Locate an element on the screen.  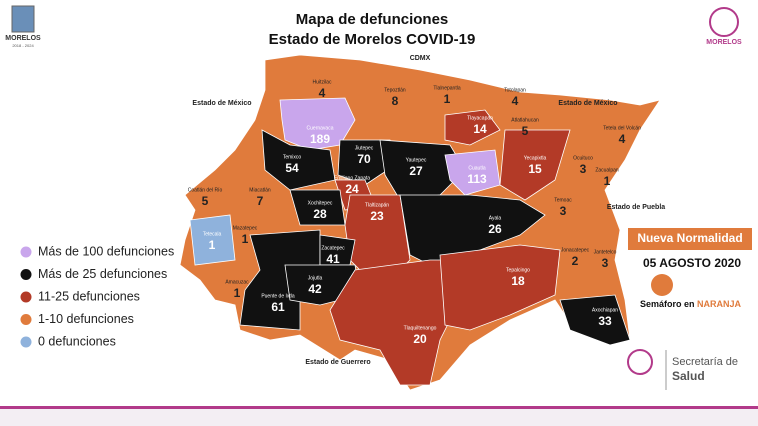
municipality-value: 70 is located at coordinates (364, 159).